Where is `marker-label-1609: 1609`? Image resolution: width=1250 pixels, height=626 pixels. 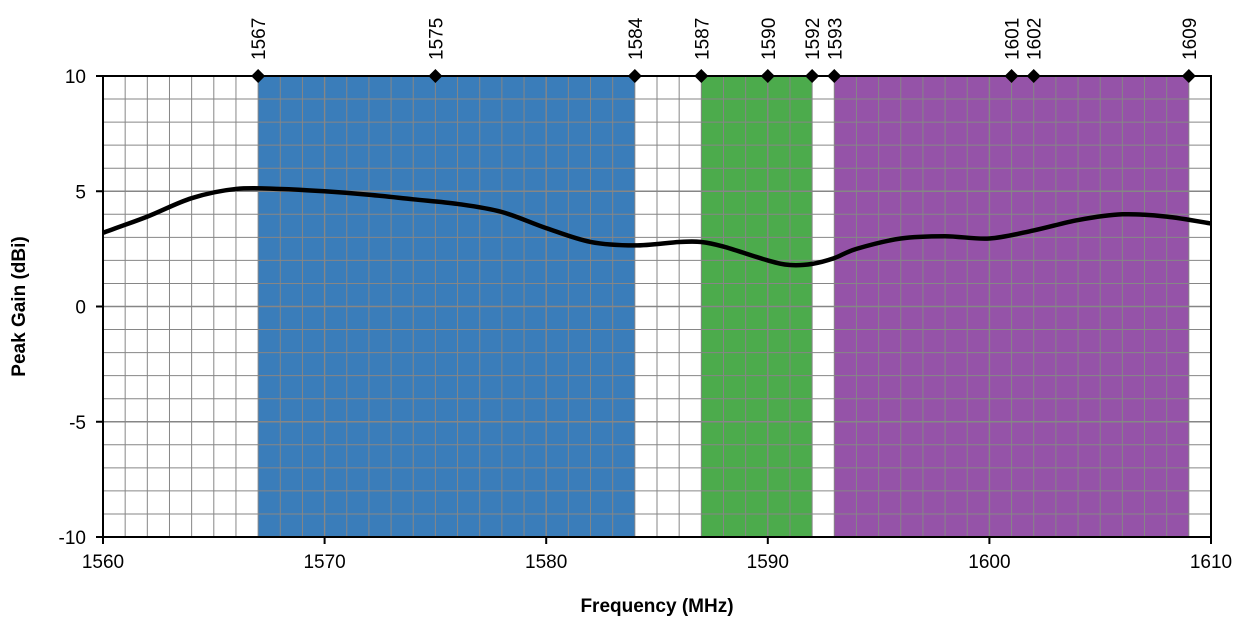 marker-label-1609: 1609 is located at coordinates (1190, 39).